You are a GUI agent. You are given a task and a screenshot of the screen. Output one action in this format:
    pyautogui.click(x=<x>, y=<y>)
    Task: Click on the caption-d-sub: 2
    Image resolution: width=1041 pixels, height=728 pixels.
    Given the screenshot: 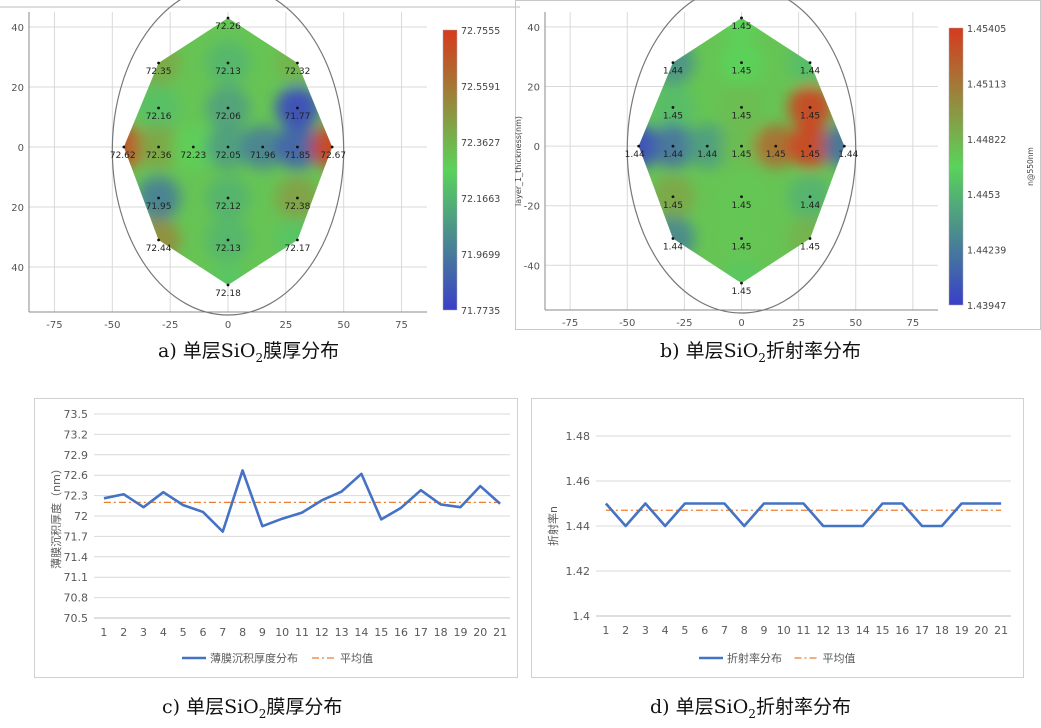 What is the action you would take?
    pyautogui.click(x=752, y=713)
    